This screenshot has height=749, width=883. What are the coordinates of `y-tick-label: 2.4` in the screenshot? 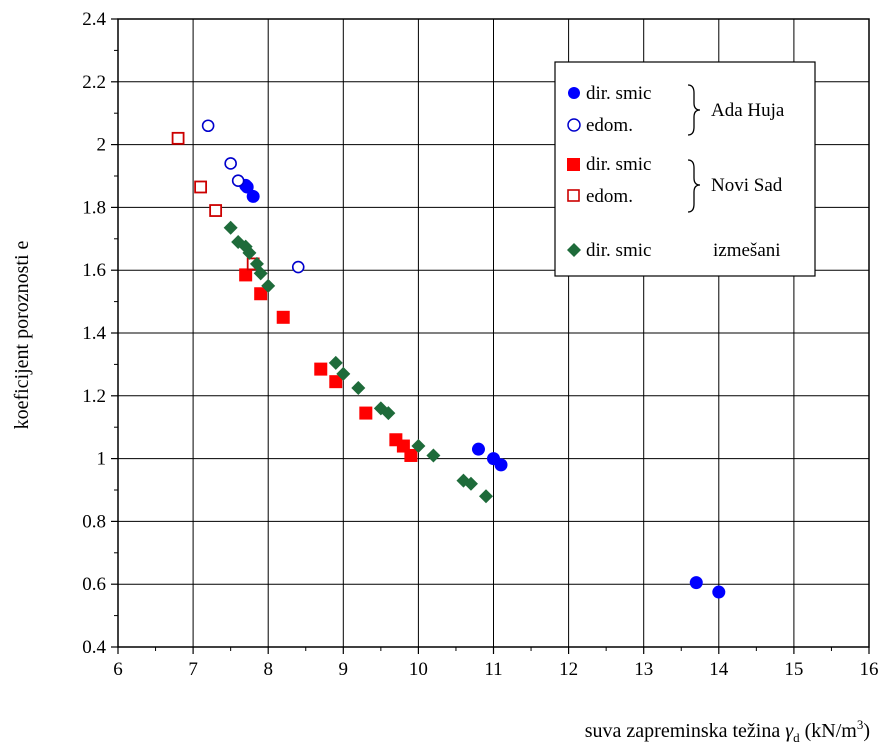 It's located at (94, 19).